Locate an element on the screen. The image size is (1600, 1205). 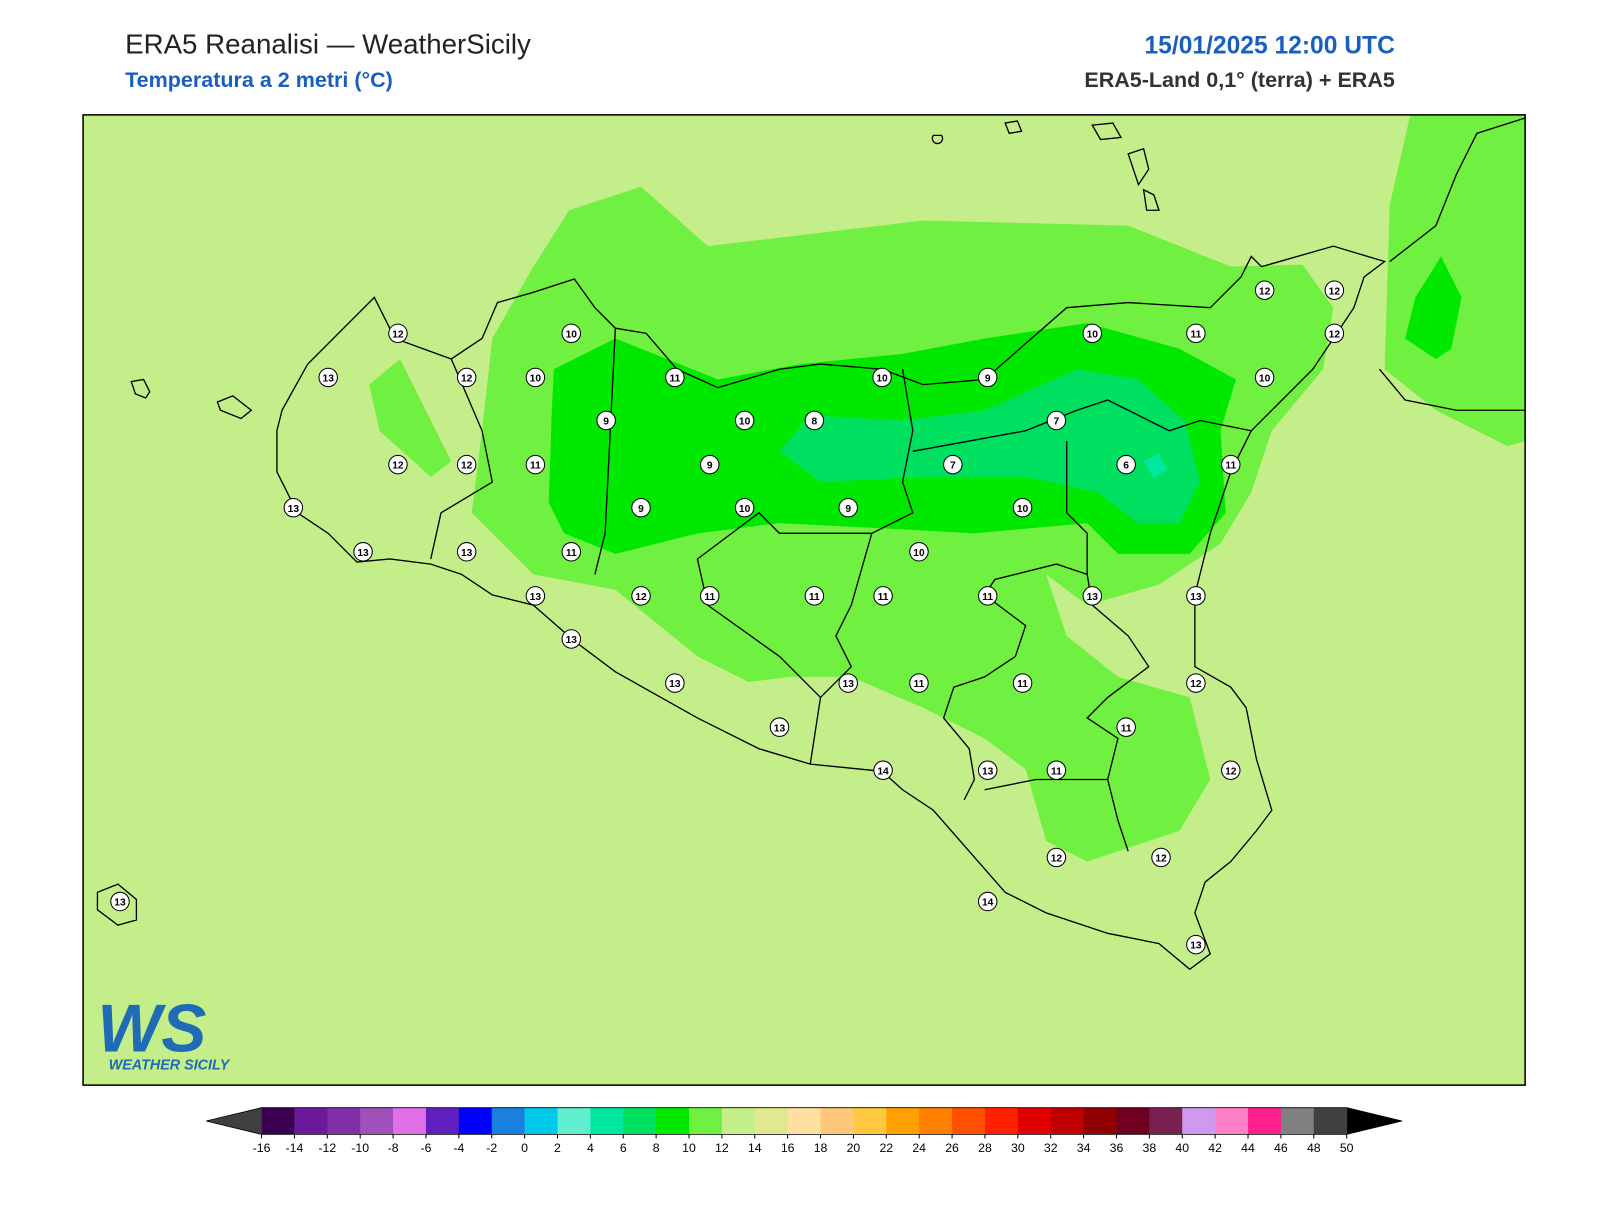
colorbar-tick-label: -14 is located at coordinates (295, 1148).